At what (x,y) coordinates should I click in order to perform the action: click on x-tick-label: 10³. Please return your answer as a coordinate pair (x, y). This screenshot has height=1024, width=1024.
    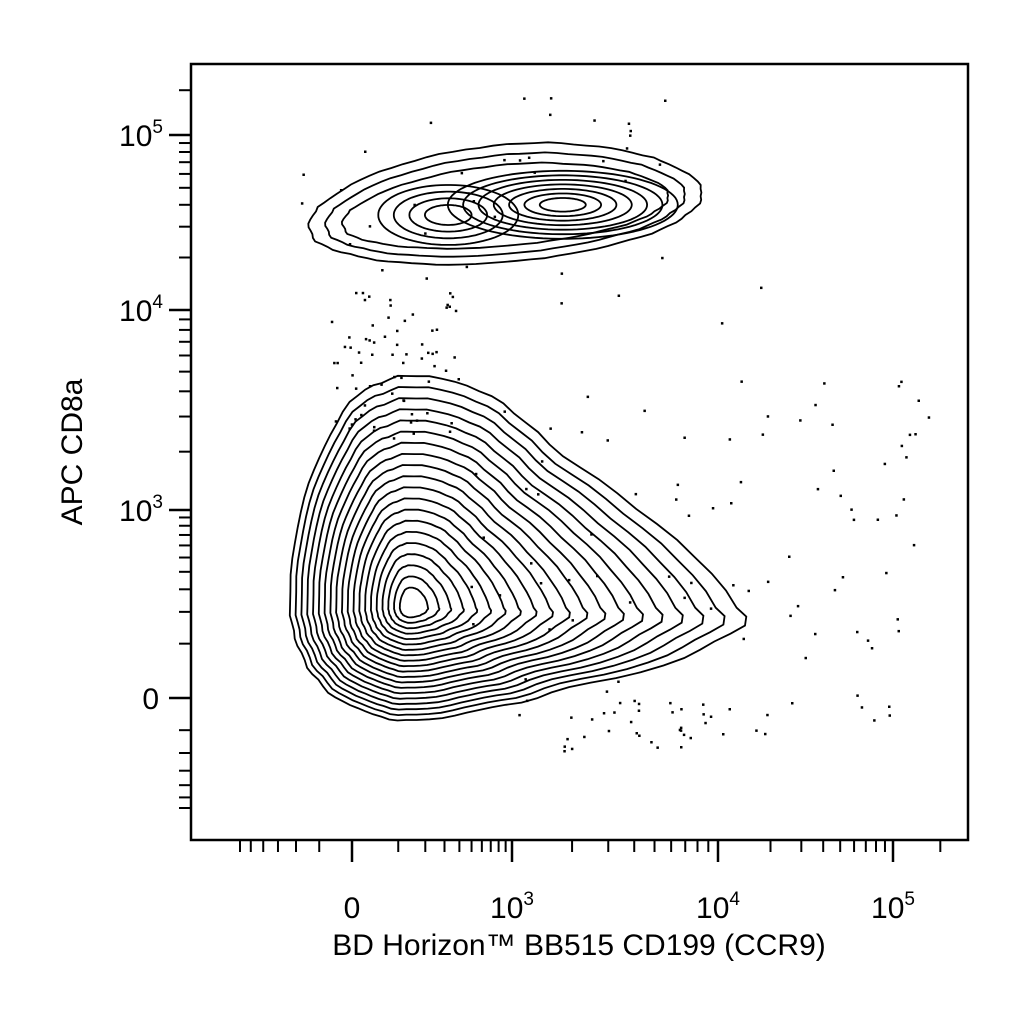
    Looking at the image, I should click on (512, 907).